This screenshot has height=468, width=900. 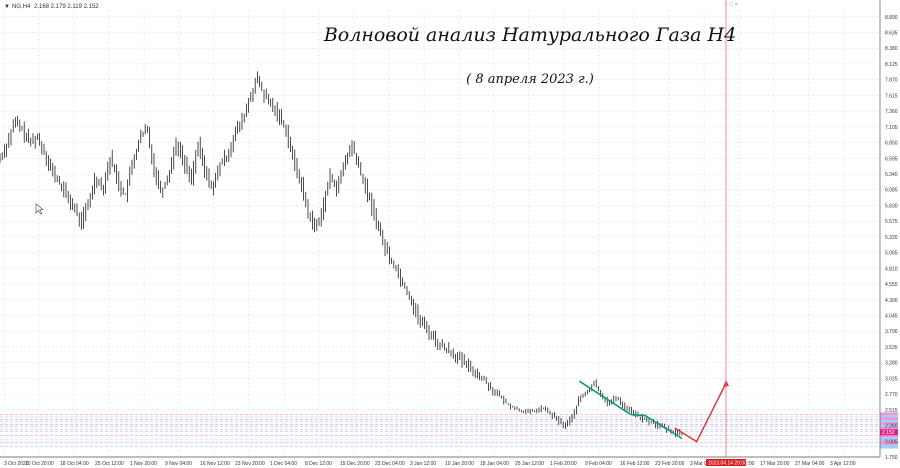 What do you see at coordinates (529, 464) in the screenshot?
I see `x-tick-label: 25 Jan 12:00` at bounding box center [529, 464].